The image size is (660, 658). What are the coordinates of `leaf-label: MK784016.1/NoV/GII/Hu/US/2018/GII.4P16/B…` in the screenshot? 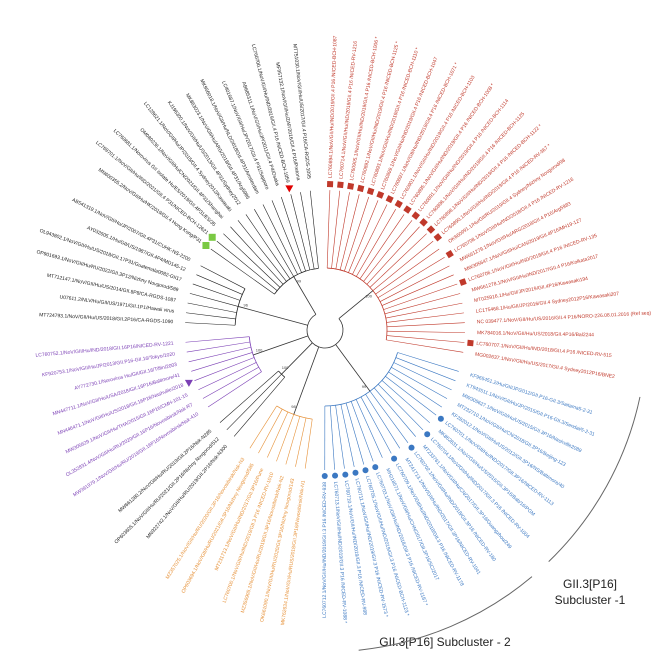 It's located at (535, 334).